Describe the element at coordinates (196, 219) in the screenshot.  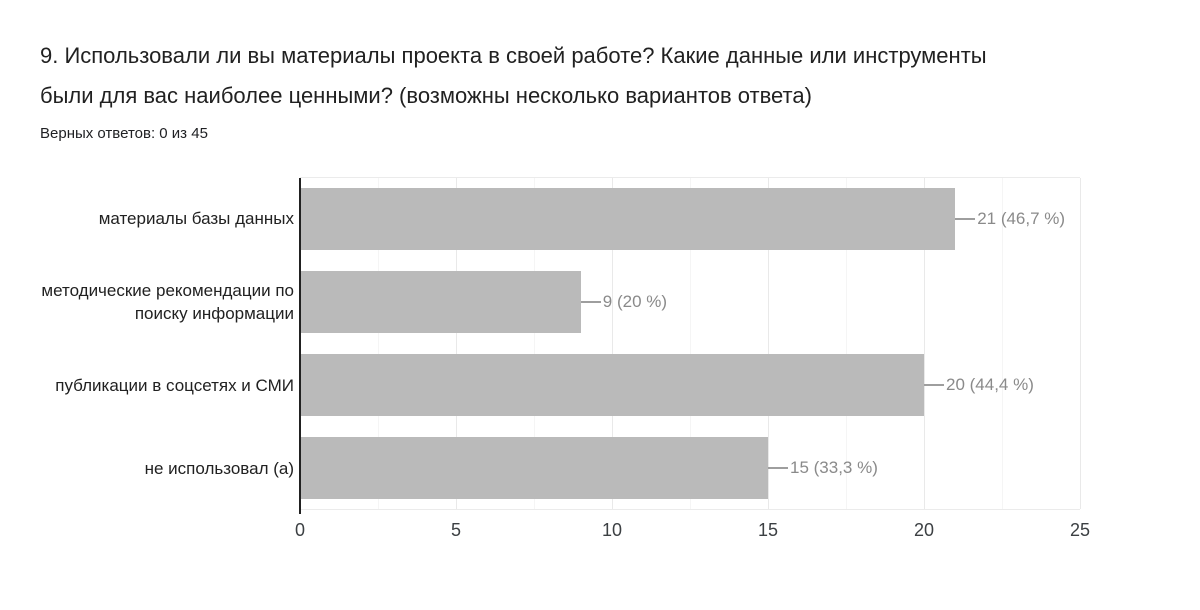
I see `category-label: материалы базы данных` at that location.